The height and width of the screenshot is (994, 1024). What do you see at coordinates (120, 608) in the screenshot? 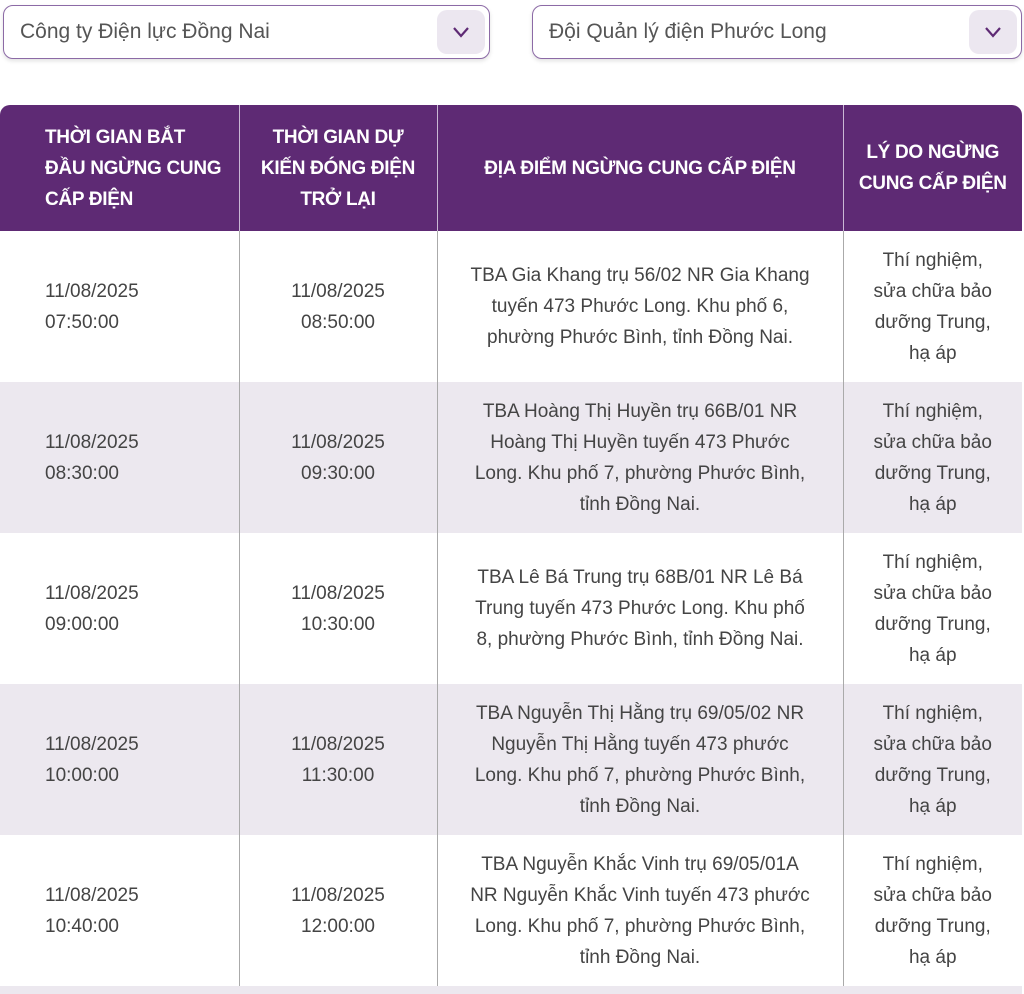
I see `cell-start: 11/08/2025 09:00:00` at bounding box center [120, 608].